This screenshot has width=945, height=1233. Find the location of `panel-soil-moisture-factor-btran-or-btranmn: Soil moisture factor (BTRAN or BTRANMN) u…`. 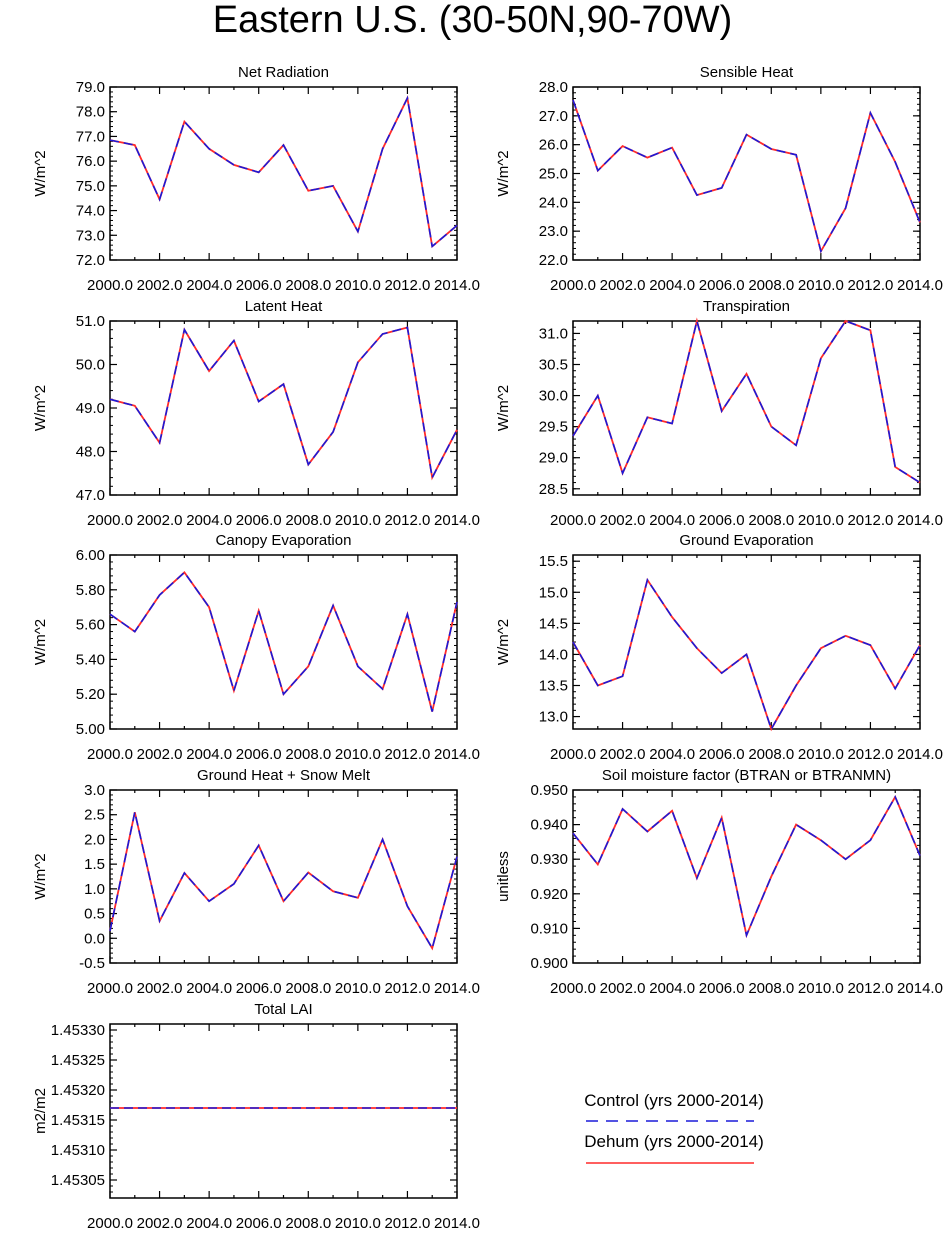

panel-soil-moisture-factor-btran-or-btranmn: Soil moisture factor (BTRAN or BTRANMN) u… is located at coordinates (719, 882).